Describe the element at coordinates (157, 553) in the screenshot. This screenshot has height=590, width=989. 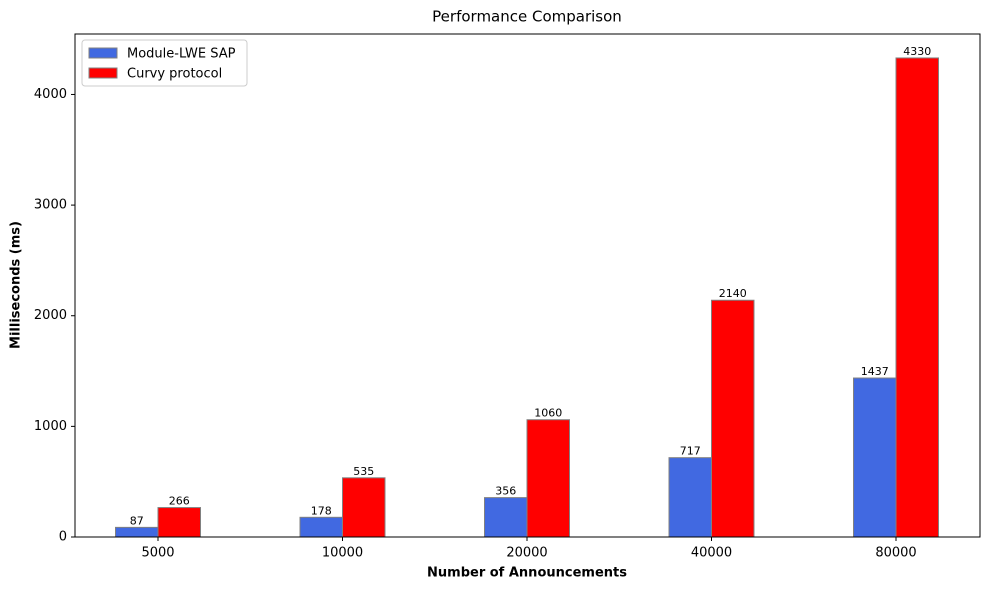
I see `x-tick-label: 5000` at that location.